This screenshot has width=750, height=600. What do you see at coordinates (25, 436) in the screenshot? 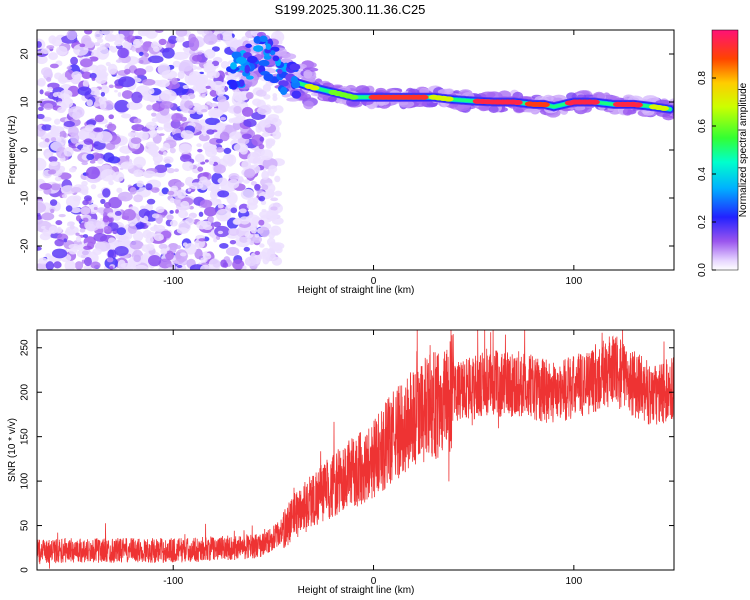
I see `snr-y-tick-label: 150` at bounding box center [25, 436].